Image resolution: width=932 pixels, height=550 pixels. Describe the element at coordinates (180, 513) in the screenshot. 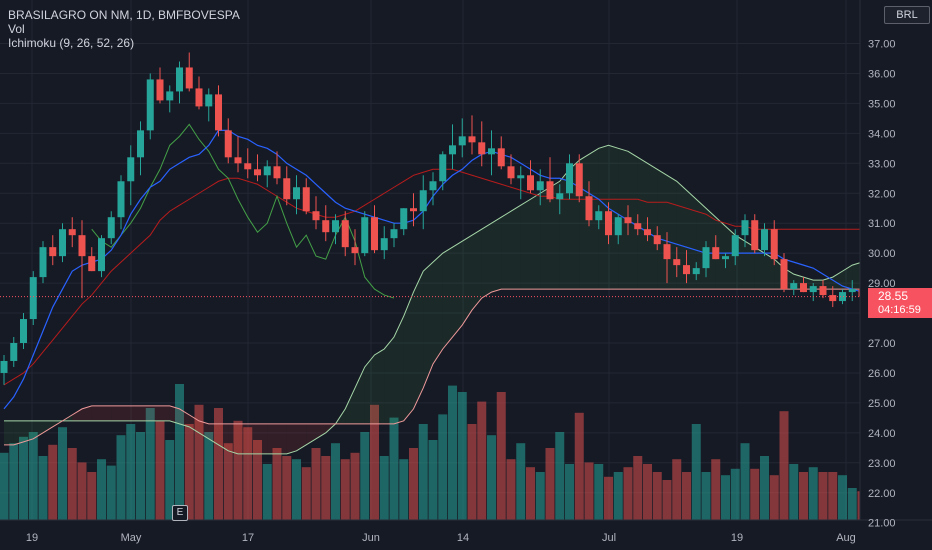

I see `earnings-marker: E` at that location.